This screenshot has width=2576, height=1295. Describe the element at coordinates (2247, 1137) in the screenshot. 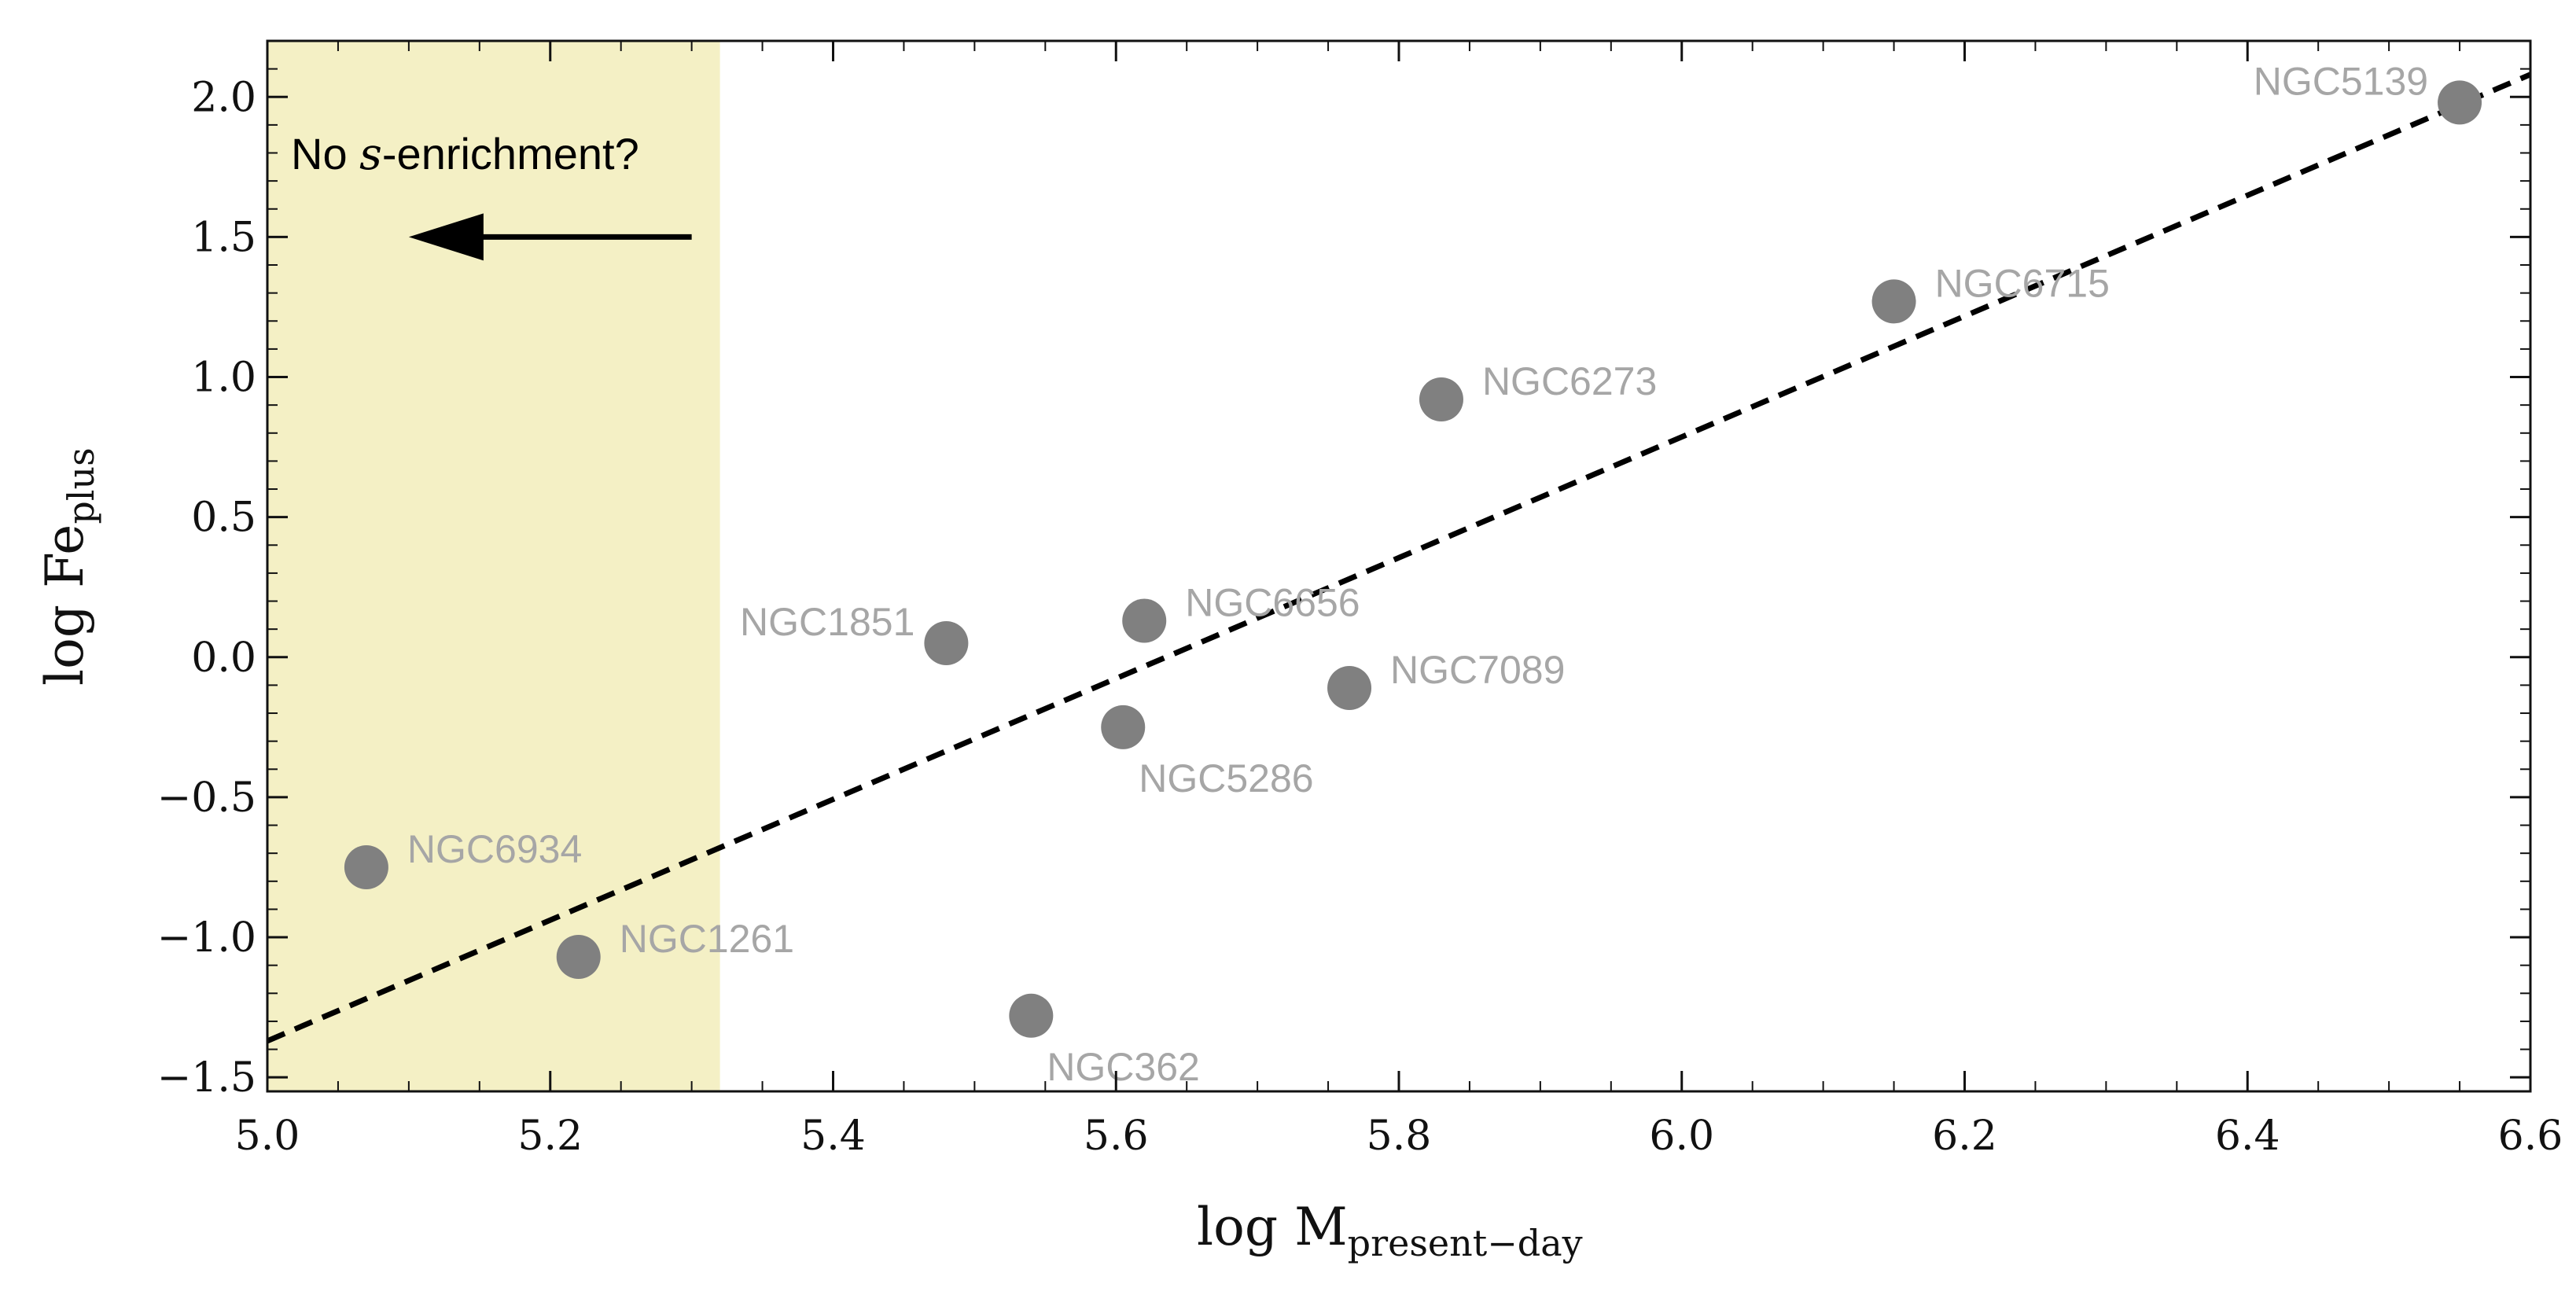

I see `x-tick-label: 6.4` at that location.